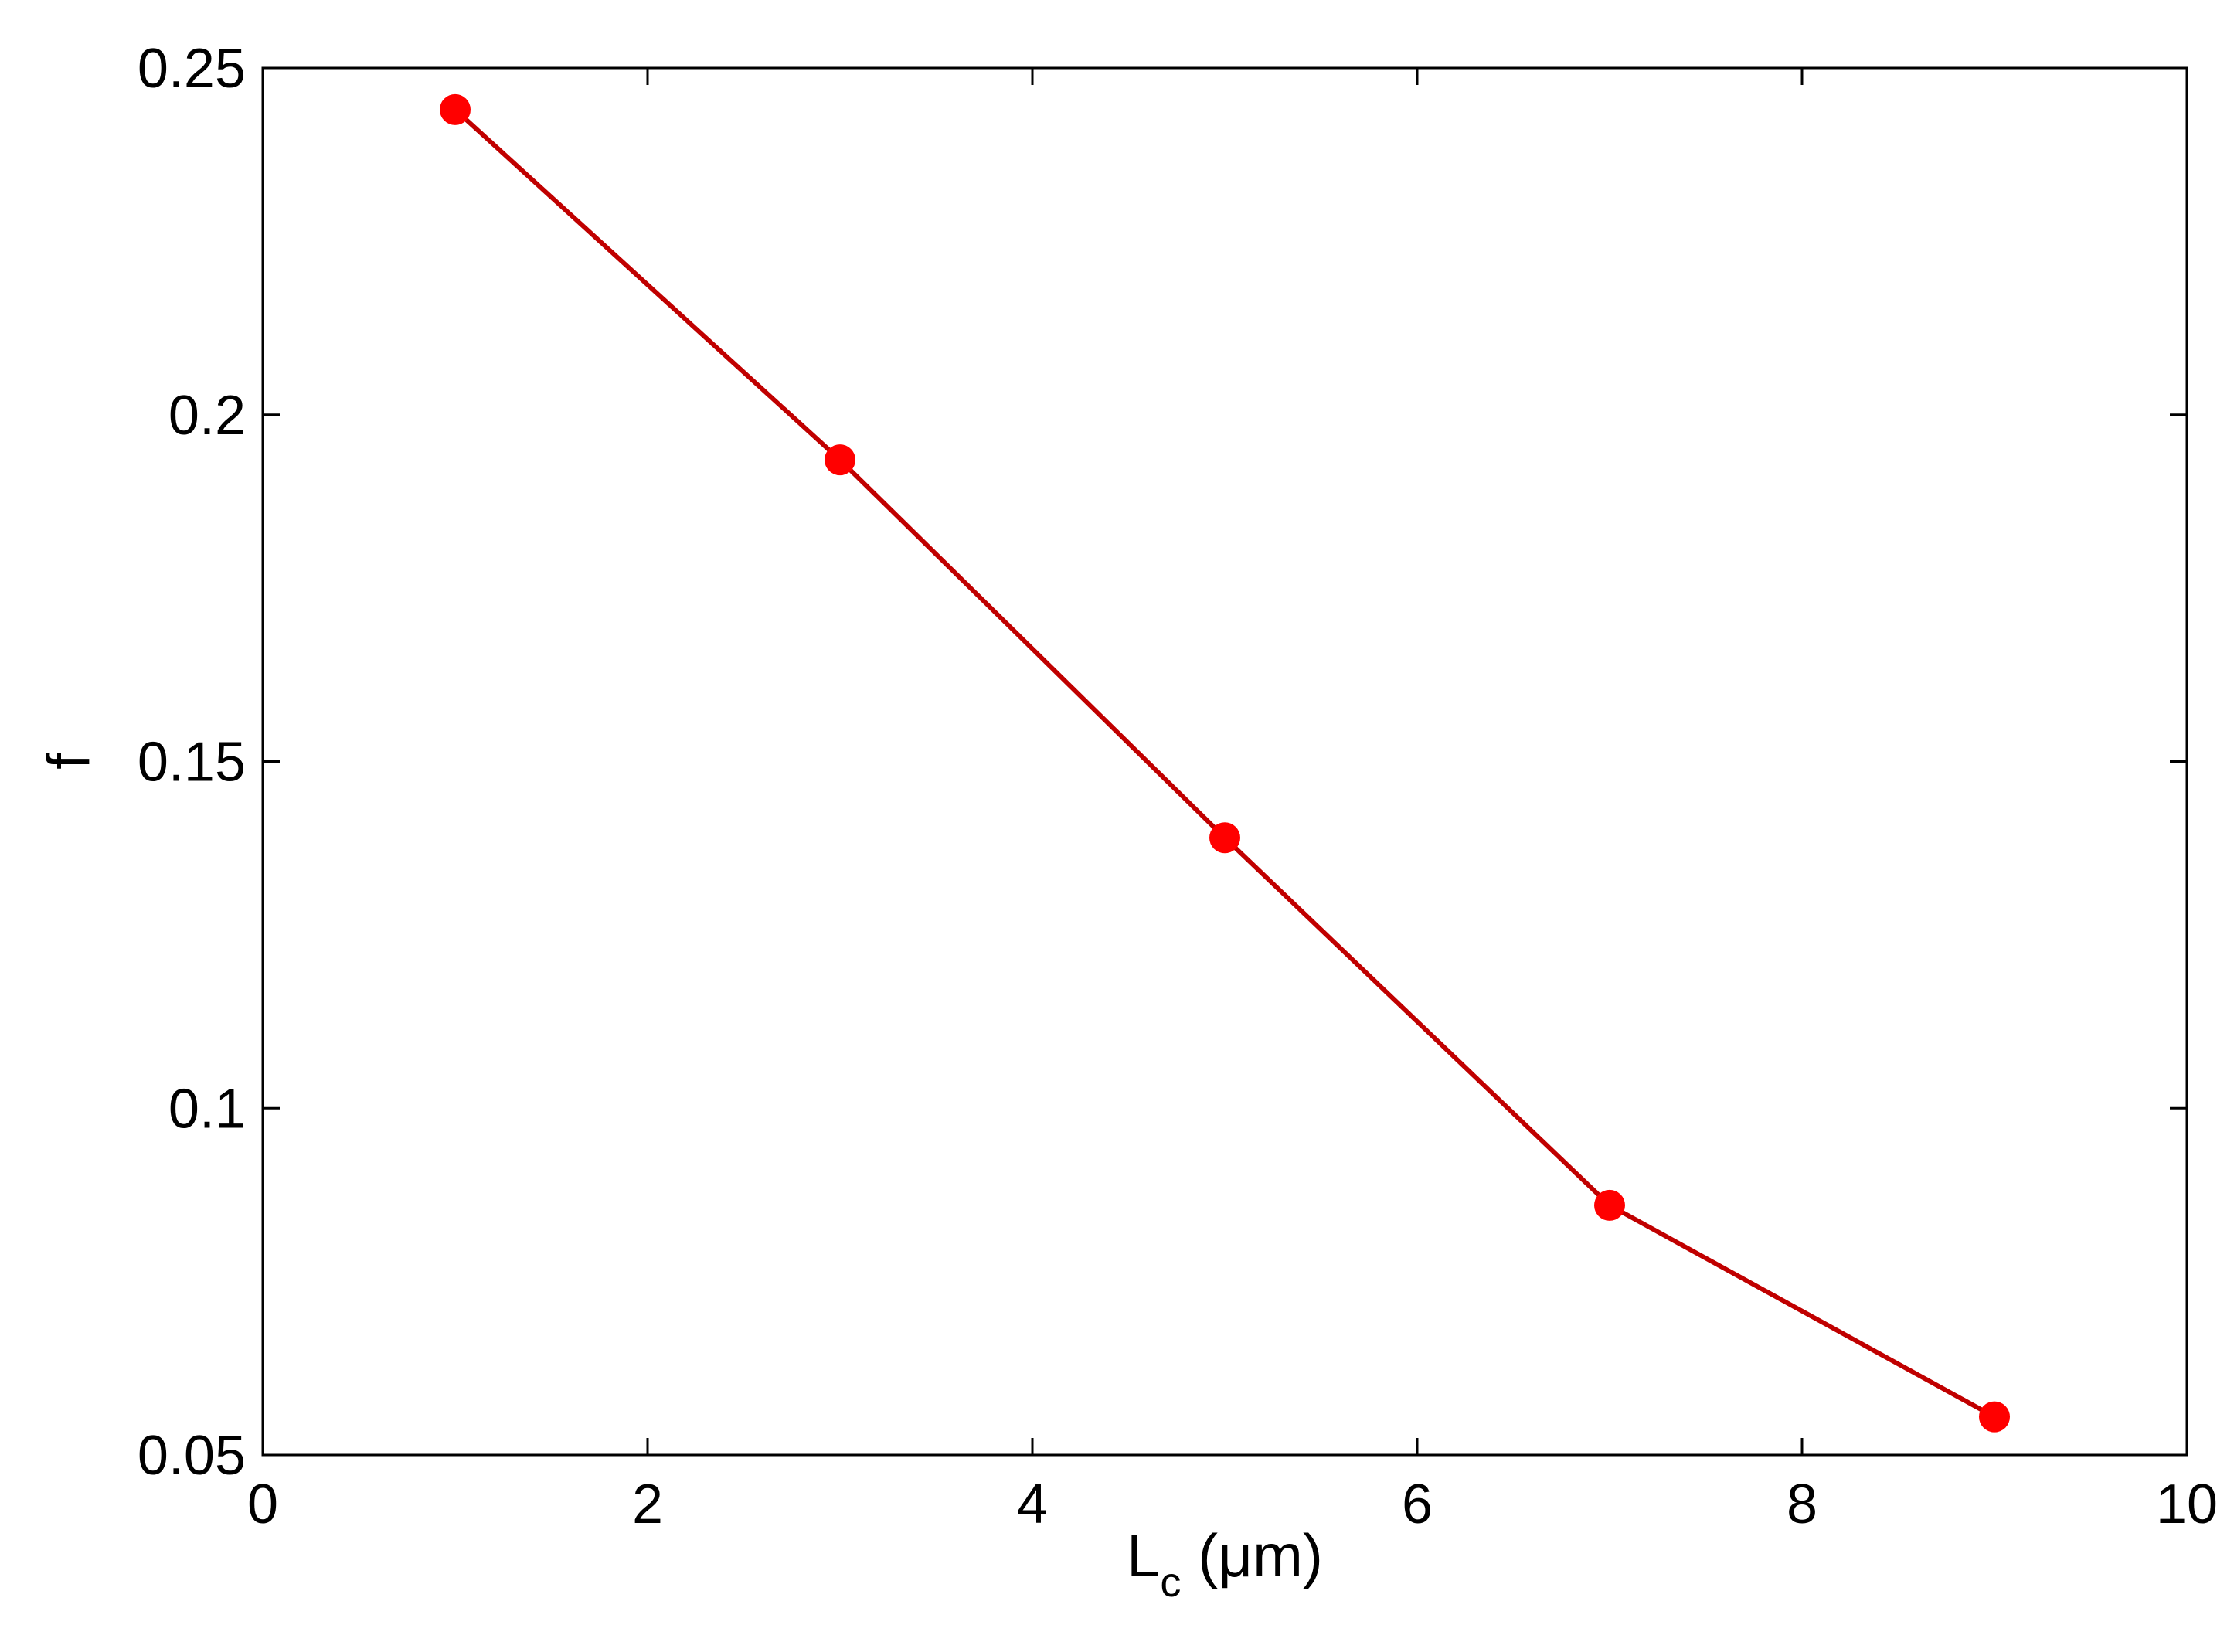  Describe the element at coordinates (69, 761) in the screenshot. I see `y-axis-label: f` at that location.